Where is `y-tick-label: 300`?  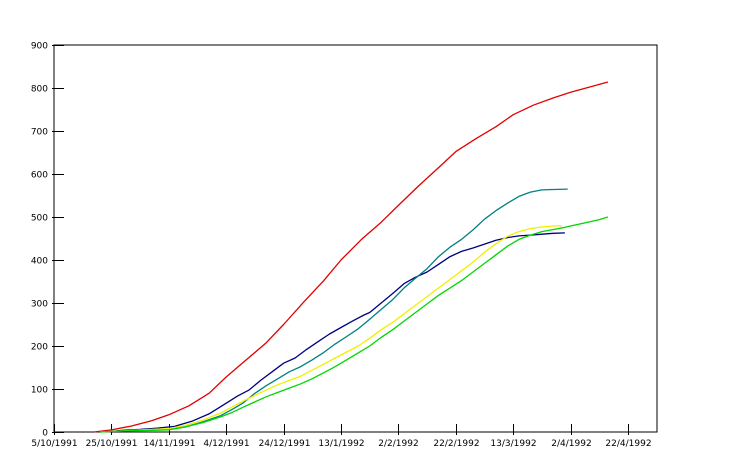 y-tick-label: 300 is located at coordinates (39, 305).